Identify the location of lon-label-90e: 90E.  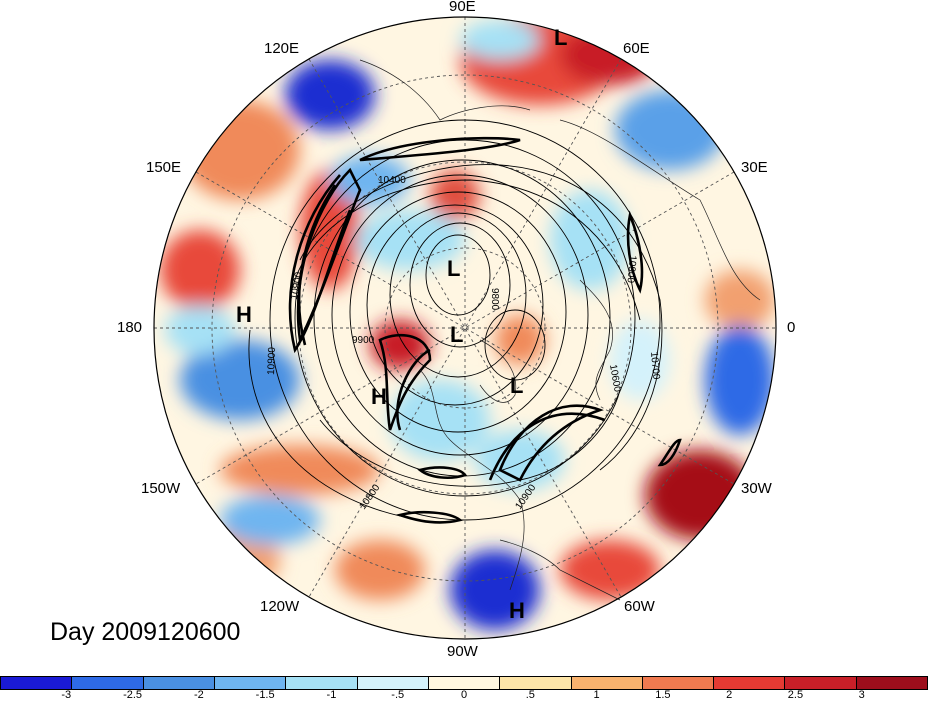
(462, 7).